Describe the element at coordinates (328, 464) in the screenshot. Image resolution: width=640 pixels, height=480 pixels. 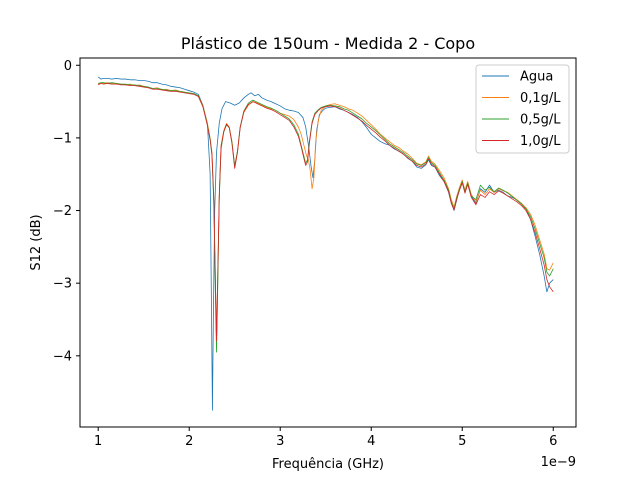
I see `x-axis-label: Frequência (GHz)` at that location.